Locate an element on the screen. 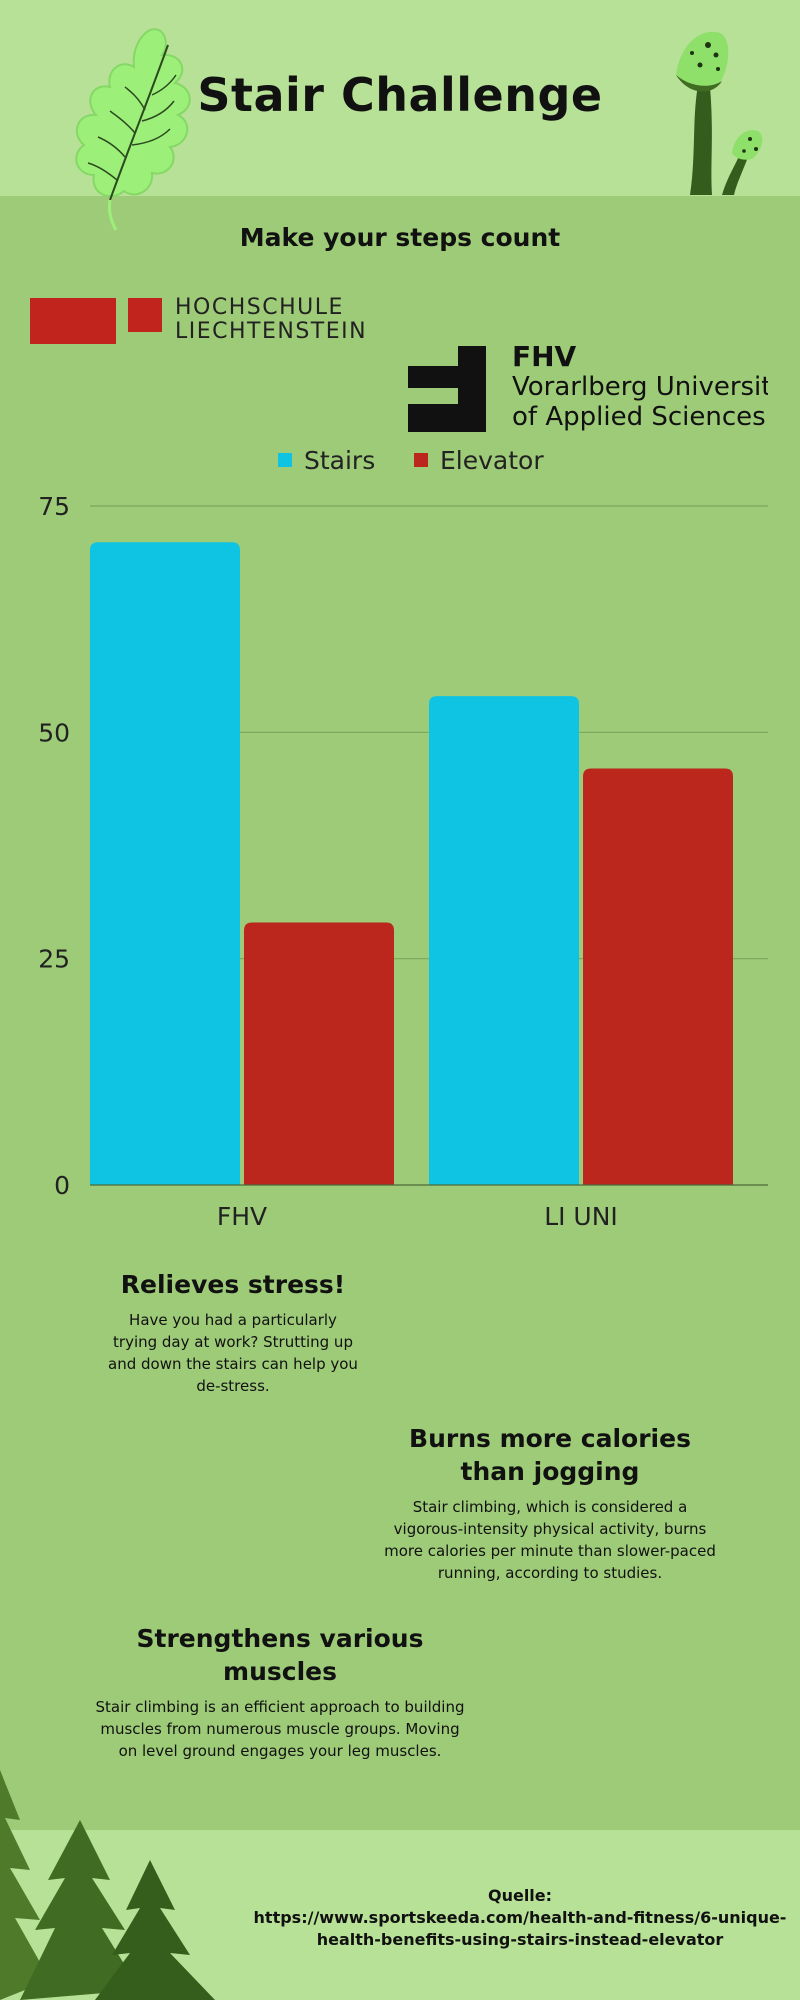 The width and height of the screenshot is (800, 2000). logo-line: of Applied Sciences is located at coordinates (639, 417).